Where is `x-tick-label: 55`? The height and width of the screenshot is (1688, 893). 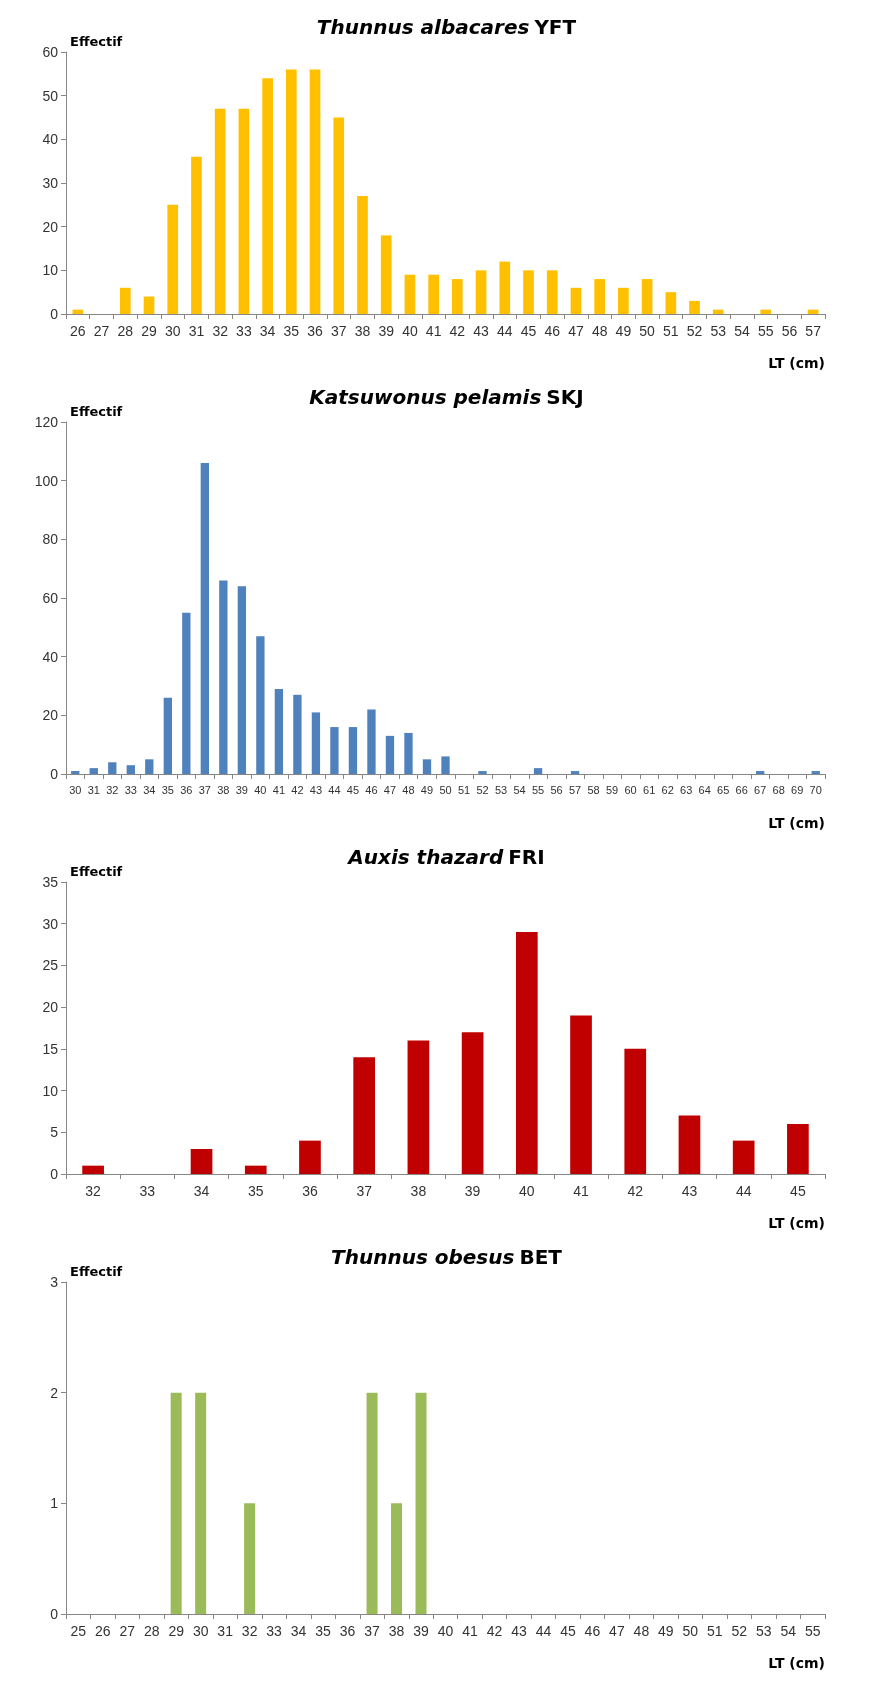 x-tick-label: 55 is located at coordinates (765, 331).